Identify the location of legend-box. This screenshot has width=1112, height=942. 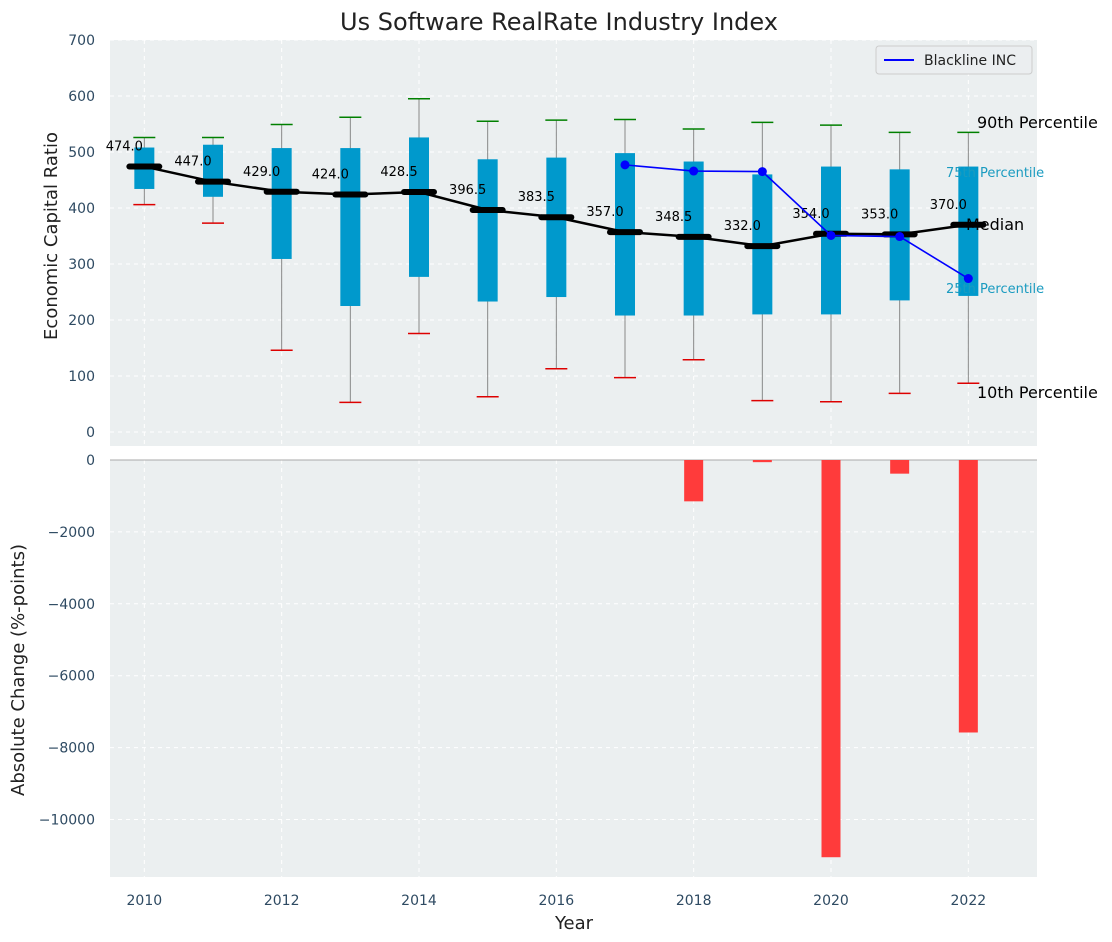
(954, 60).